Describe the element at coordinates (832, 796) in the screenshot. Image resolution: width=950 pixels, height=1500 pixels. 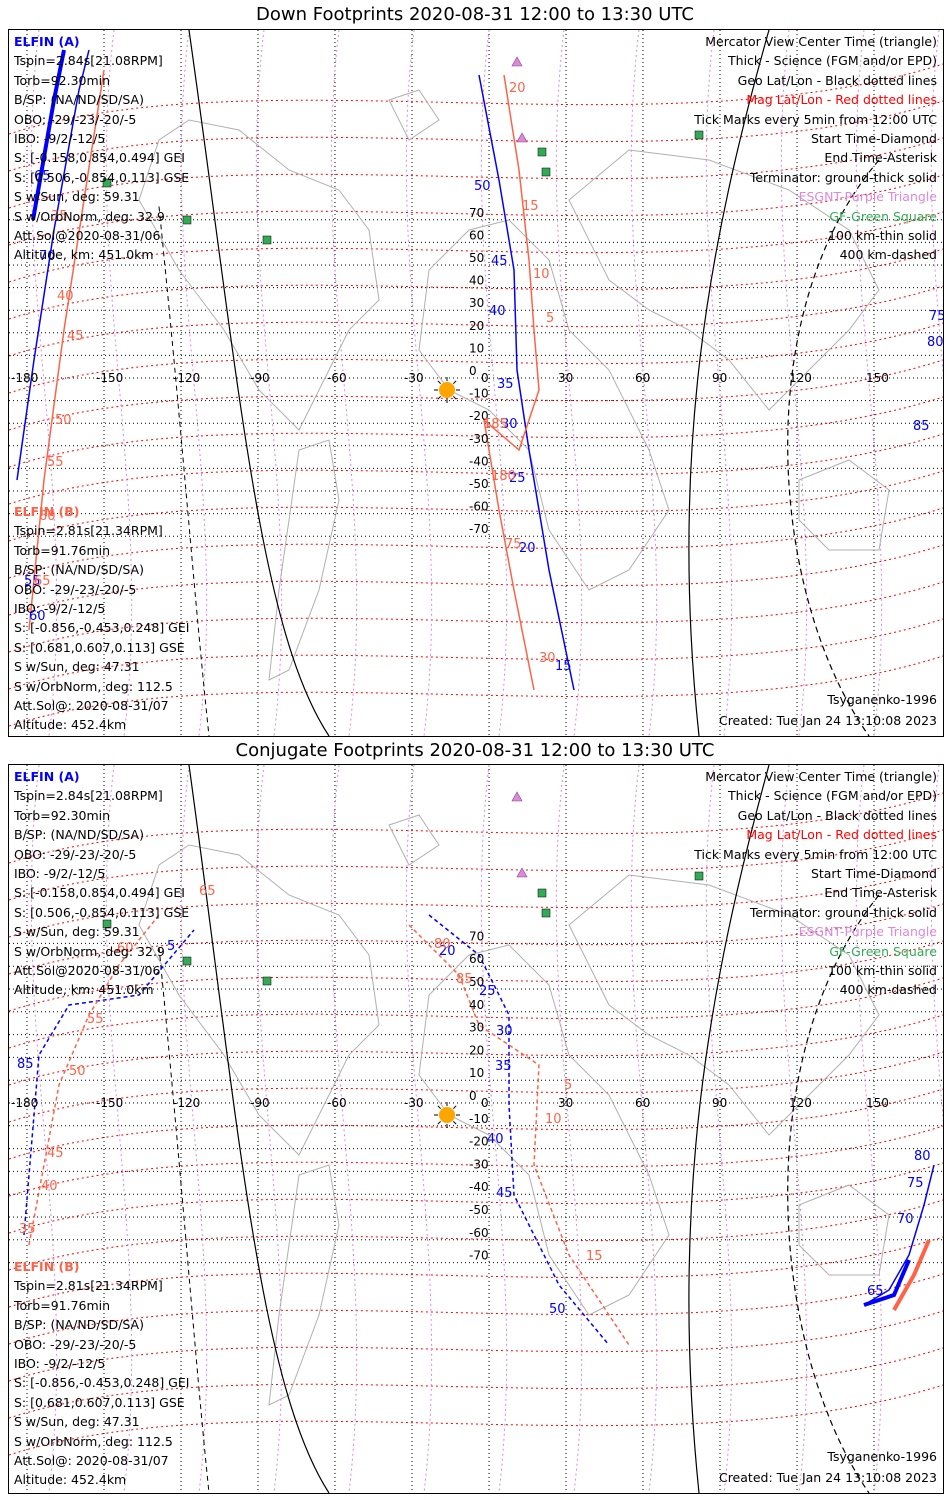
I see `legend-item: Thick - Science (FGM and/or EPD)` at that location.